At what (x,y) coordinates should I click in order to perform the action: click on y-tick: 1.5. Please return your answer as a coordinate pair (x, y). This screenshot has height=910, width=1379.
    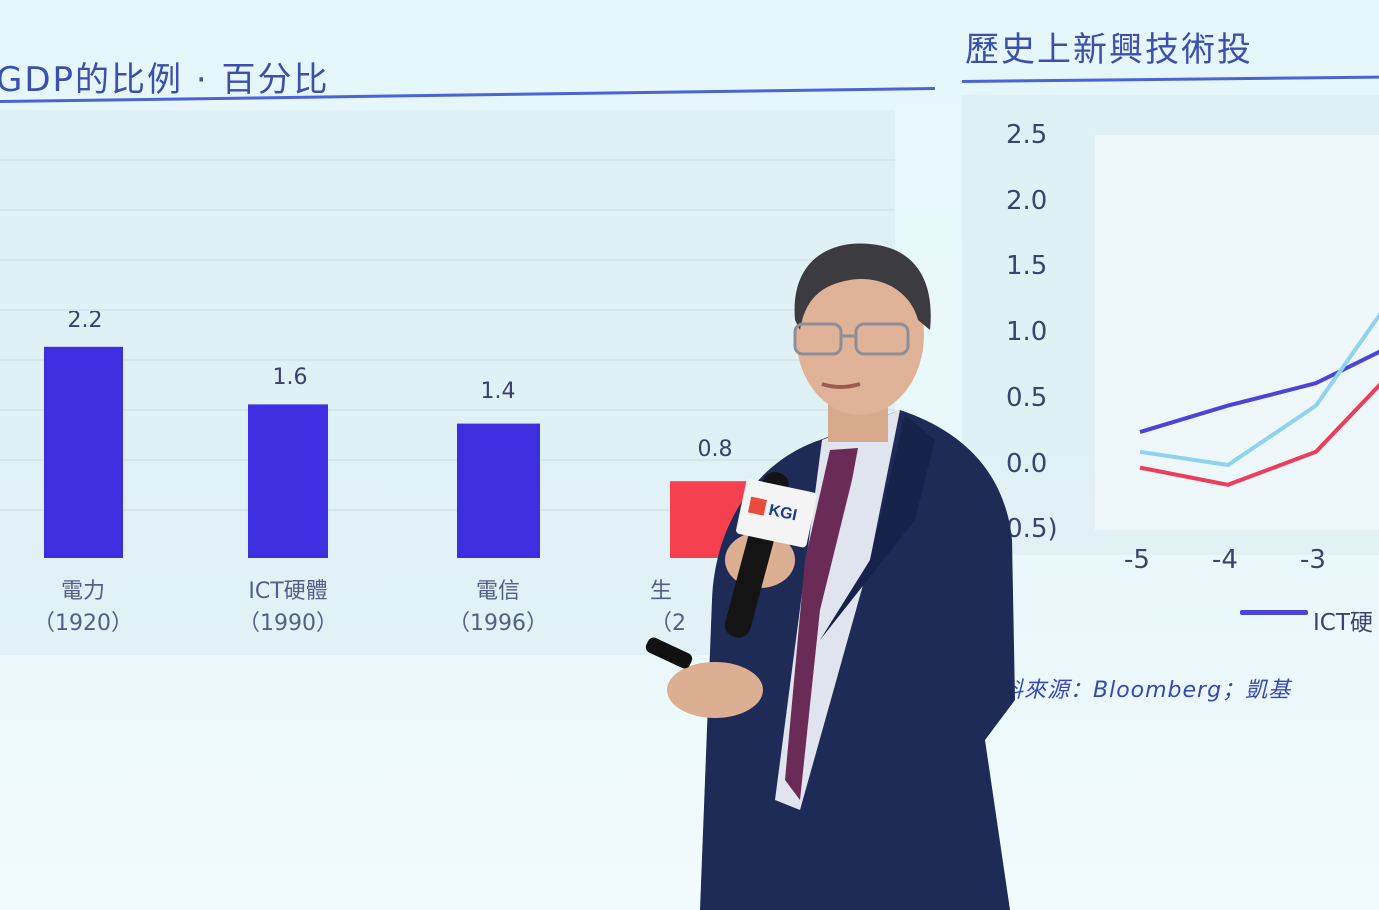
    Looking at the image, I should click on (1027, 266).